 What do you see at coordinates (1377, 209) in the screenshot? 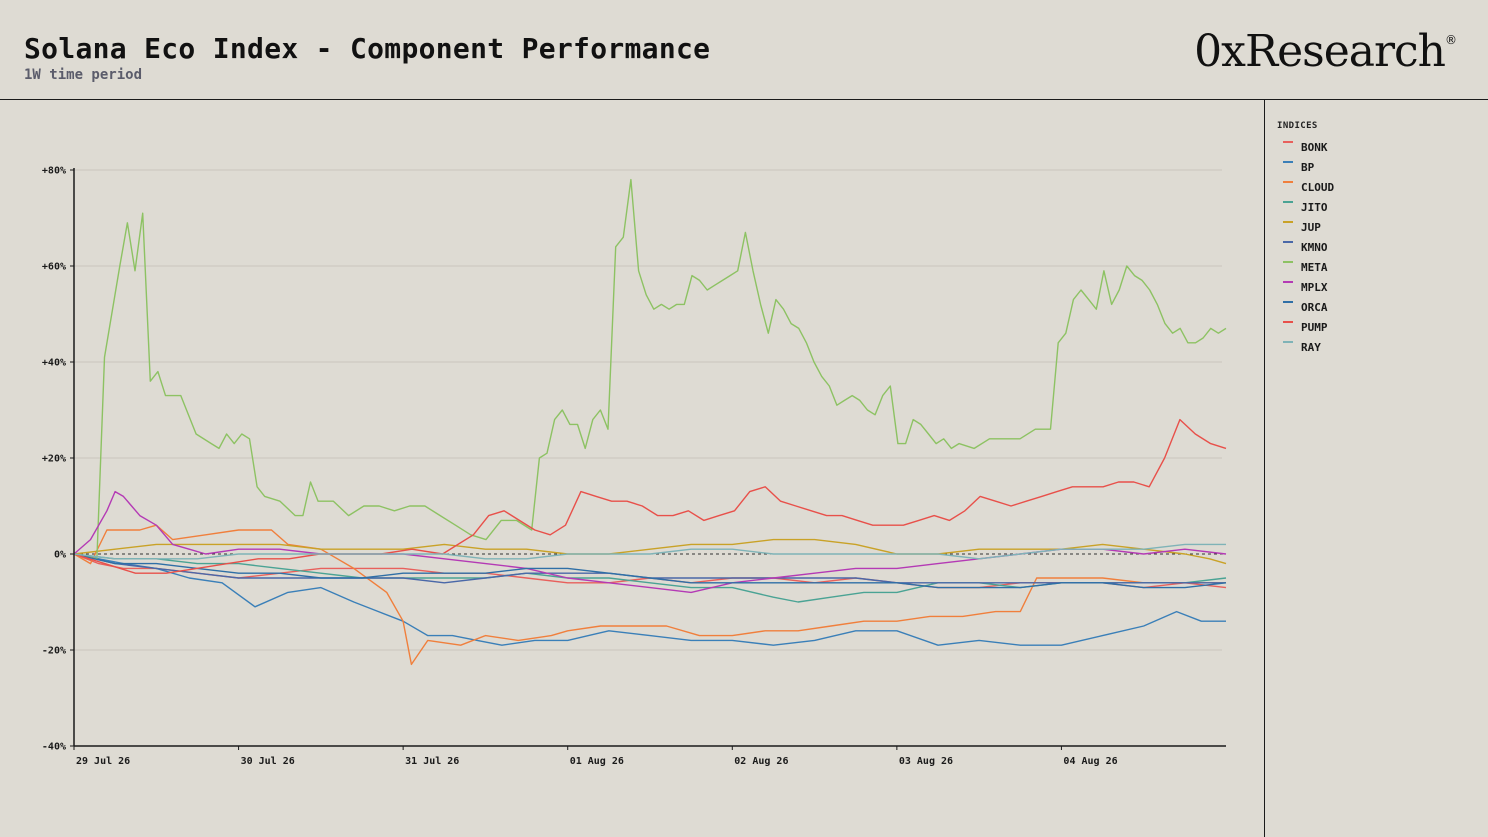
I see `legend-item-jito: JITO` at bounding box center [1377, 209].